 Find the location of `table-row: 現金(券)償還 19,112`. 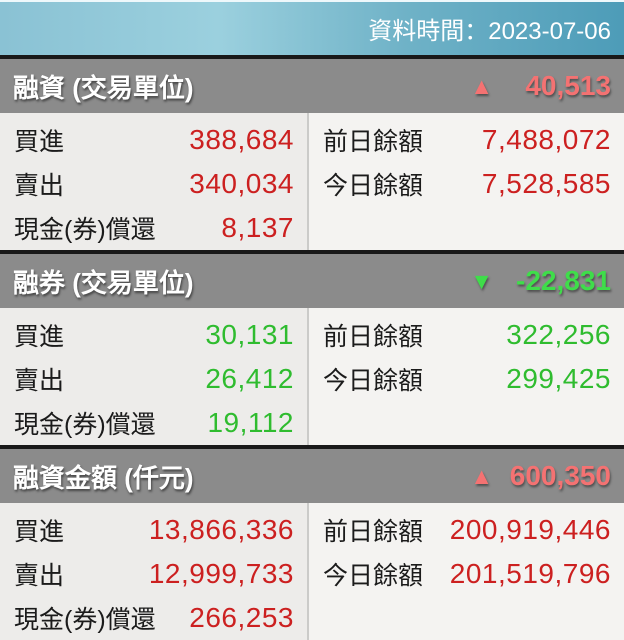

table-row: 現金(券)償還 19,112 is located at coordinates (153, 423).